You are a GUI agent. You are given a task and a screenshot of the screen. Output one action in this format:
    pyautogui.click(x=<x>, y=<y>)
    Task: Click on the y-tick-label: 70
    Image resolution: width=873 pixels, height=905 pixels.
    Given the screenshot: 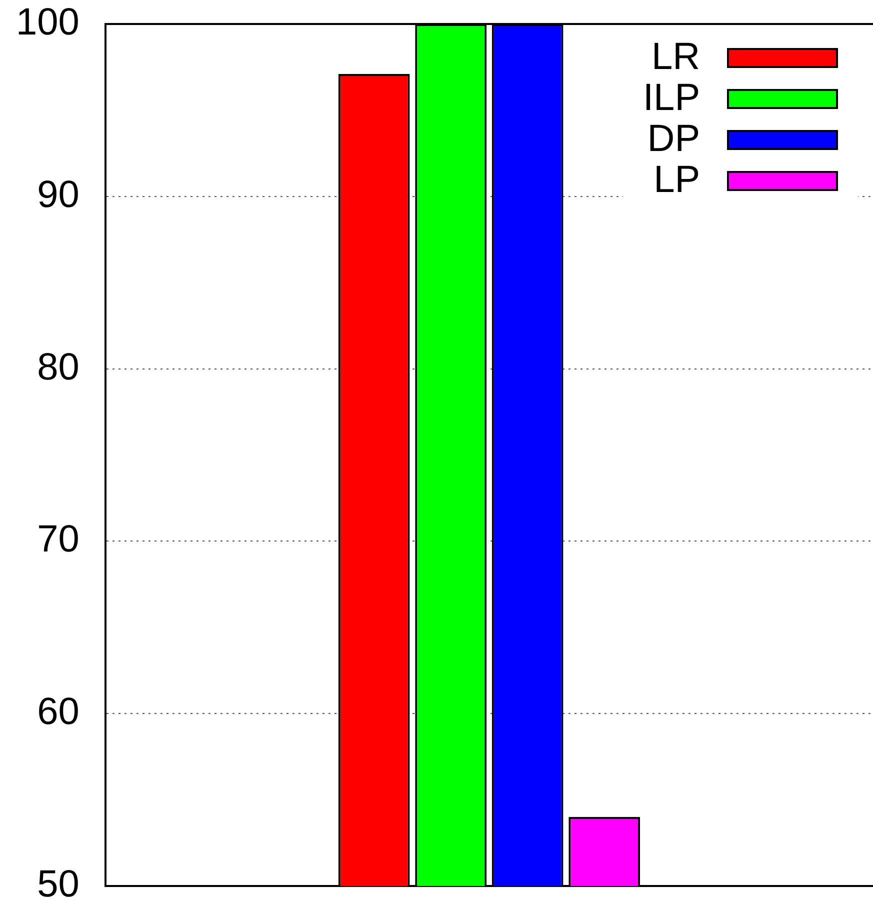 What is the action you would take?
    pyautogui.click(x=58, y=539)
    